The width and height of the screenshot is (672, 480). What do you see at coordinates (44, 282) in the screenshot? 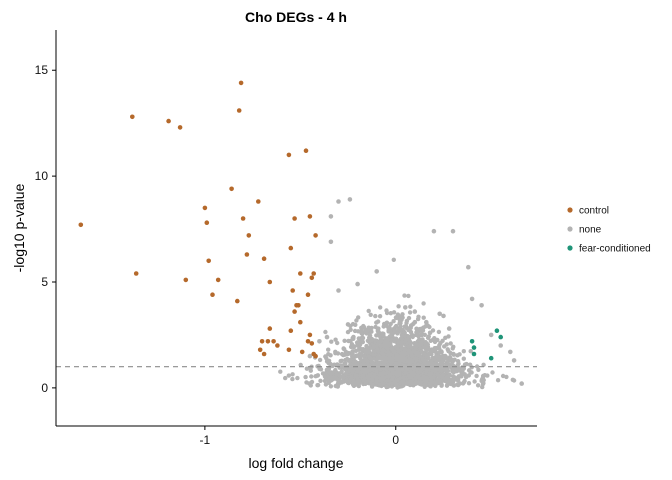
I see `y-tick-label: 5` at bounding box center [44, 282].